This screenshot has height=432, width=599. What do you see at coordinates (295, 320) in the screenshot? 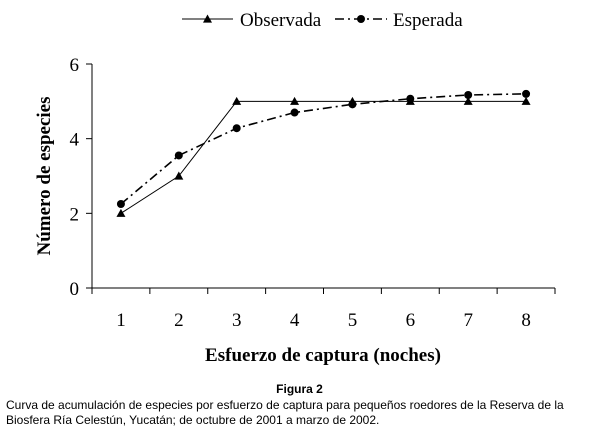
I see `x-tick-label: 4` at bounding box center [295, 320].